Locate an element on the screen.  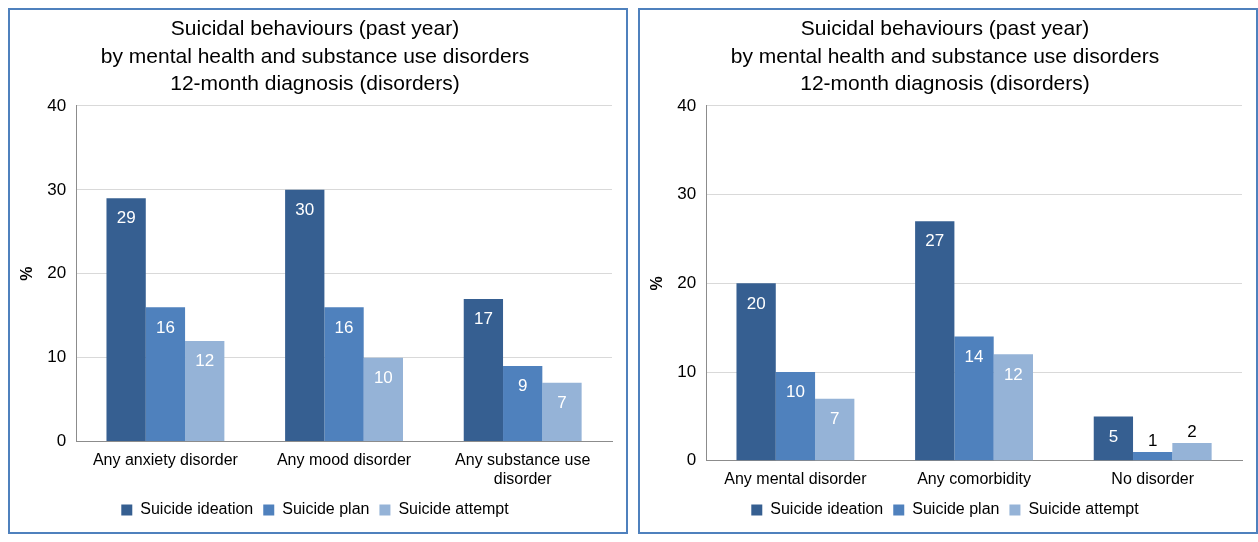
data-label: 29 is located at coordinates (126, 218).